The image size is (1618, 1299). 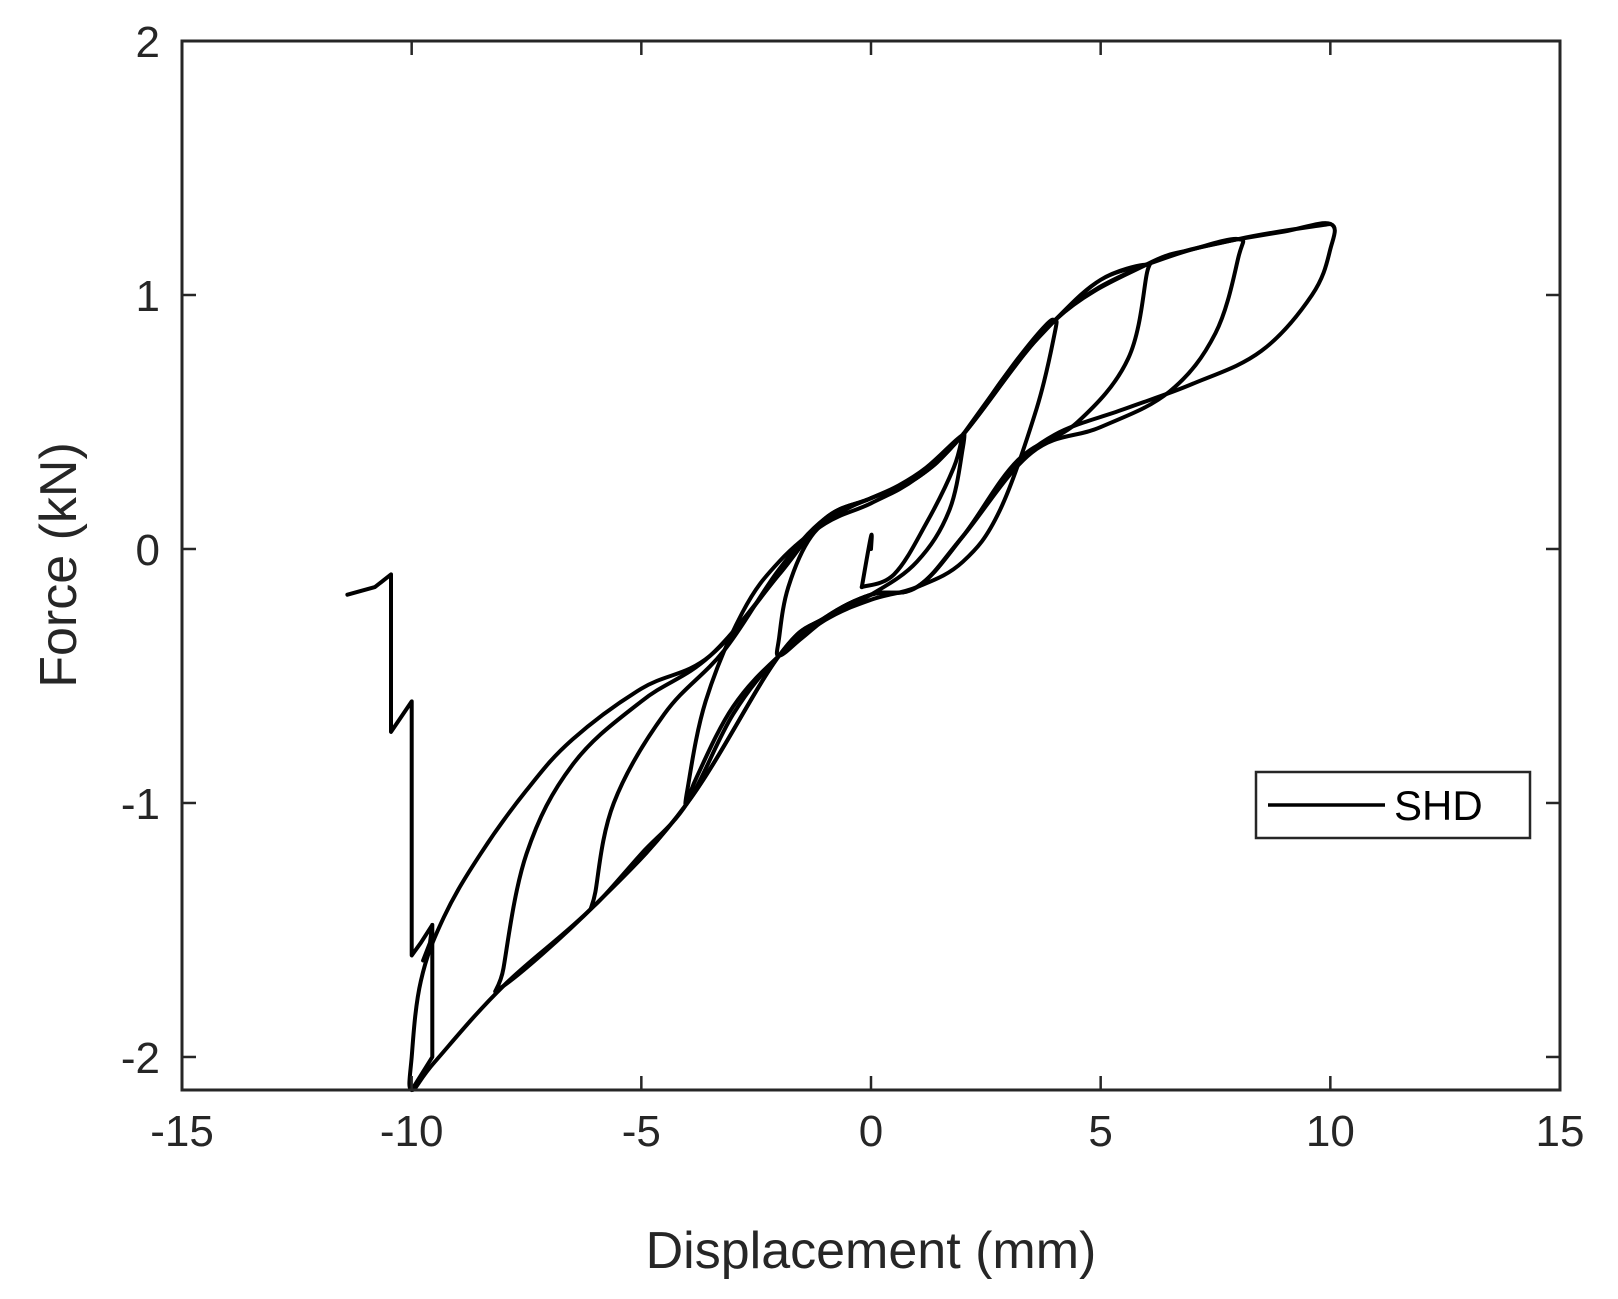 What do you see at coordinates (59, 565) in the screenshot?
I see `y-axis-title: Force (kN)` at bounding box center [59, 565].